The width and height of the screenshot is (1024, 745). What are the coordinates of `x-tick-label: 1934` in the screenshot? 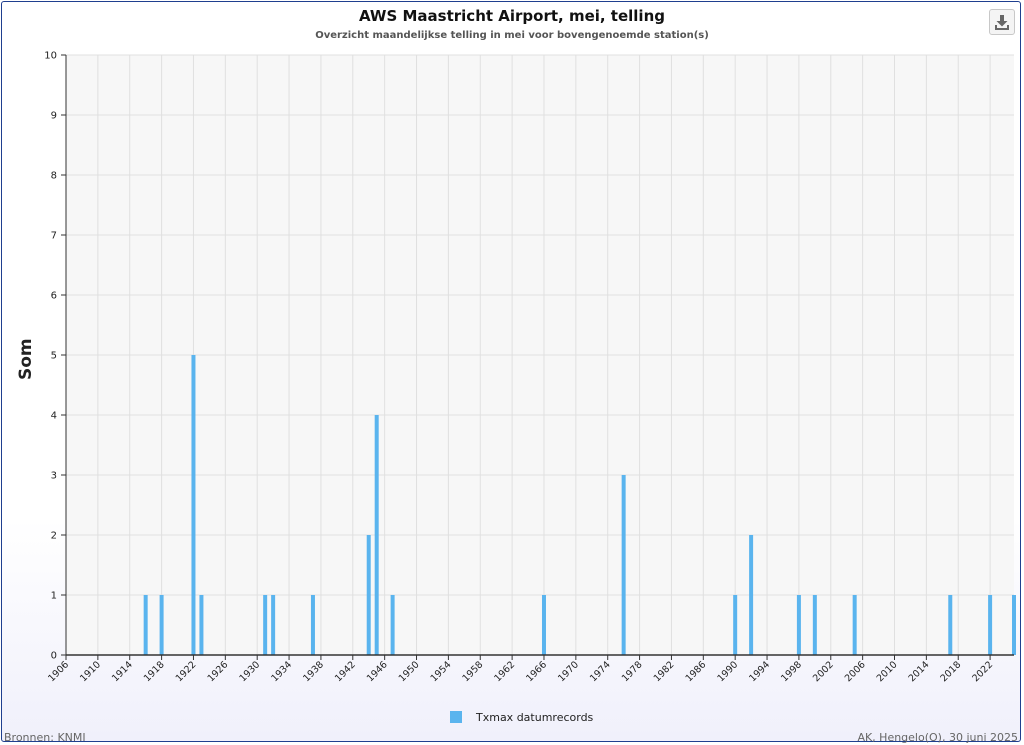 It's located at (281, 671).